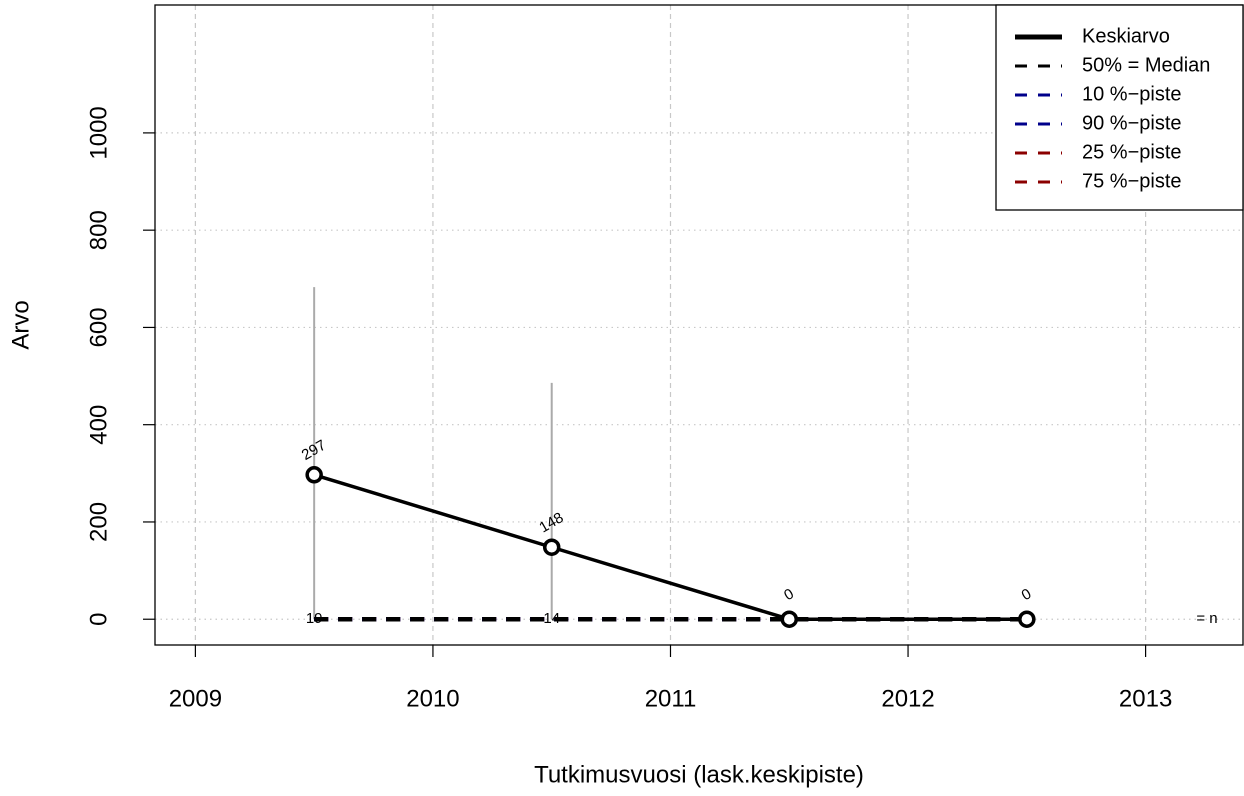 The width and height of the screenshot is (1244, 796). I want to click on y-tick-label: 600, so click(98, 327).